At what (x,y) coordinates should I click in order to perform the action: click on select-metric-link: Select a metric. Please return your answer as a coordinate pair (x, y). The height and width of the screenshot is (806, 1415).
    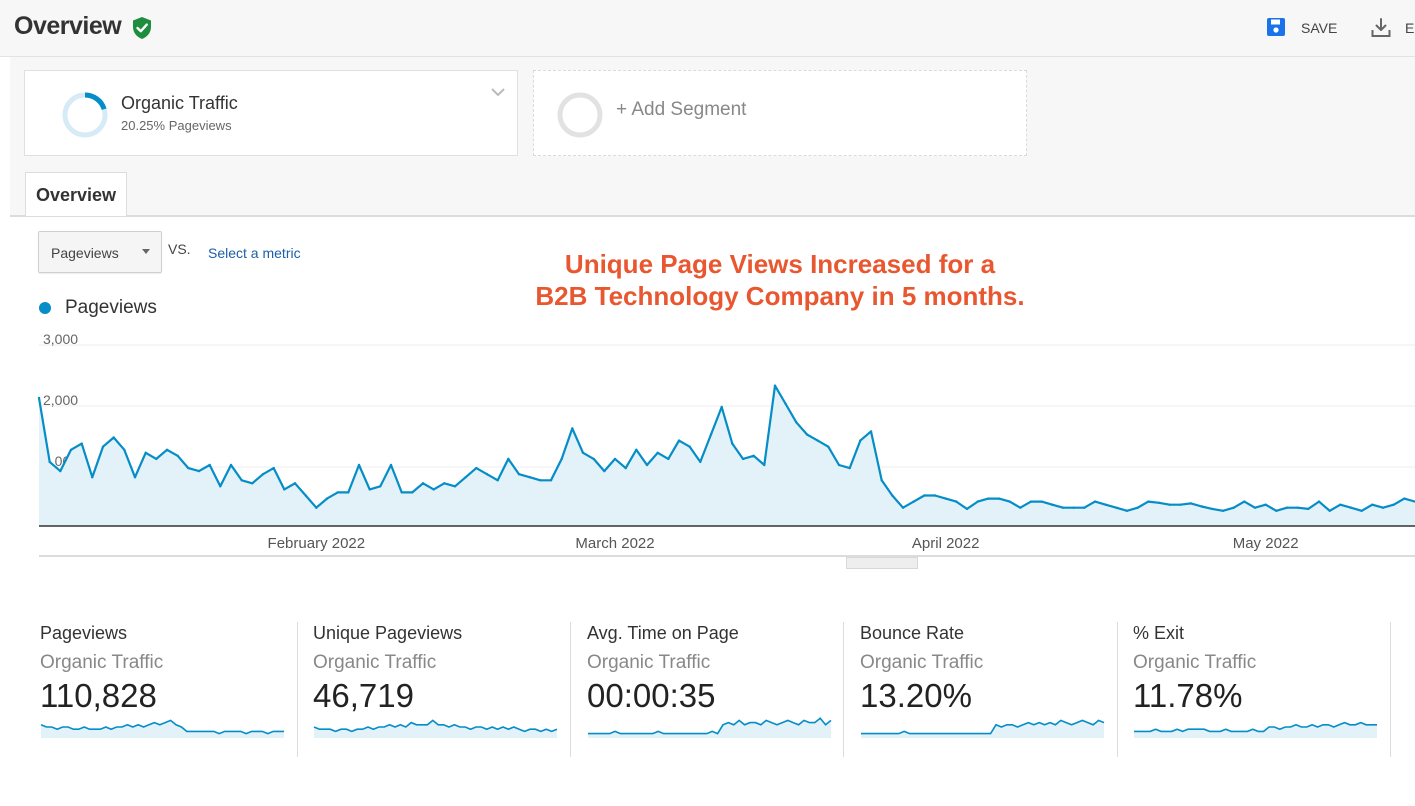
    Looking at the image, I should click on (254, 253).